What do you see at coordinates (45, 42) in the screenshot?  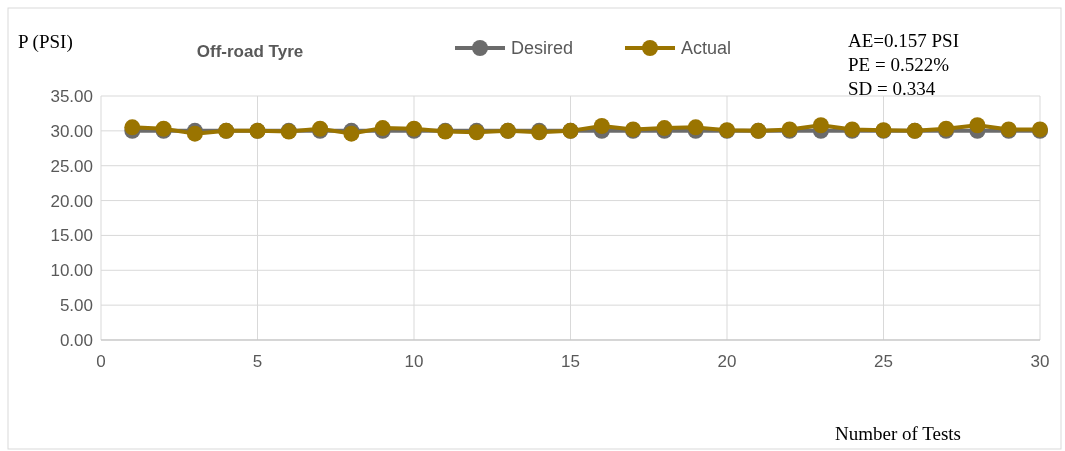 I see `y-axis-title: P (PSI)` at bounding box center [45, 42].